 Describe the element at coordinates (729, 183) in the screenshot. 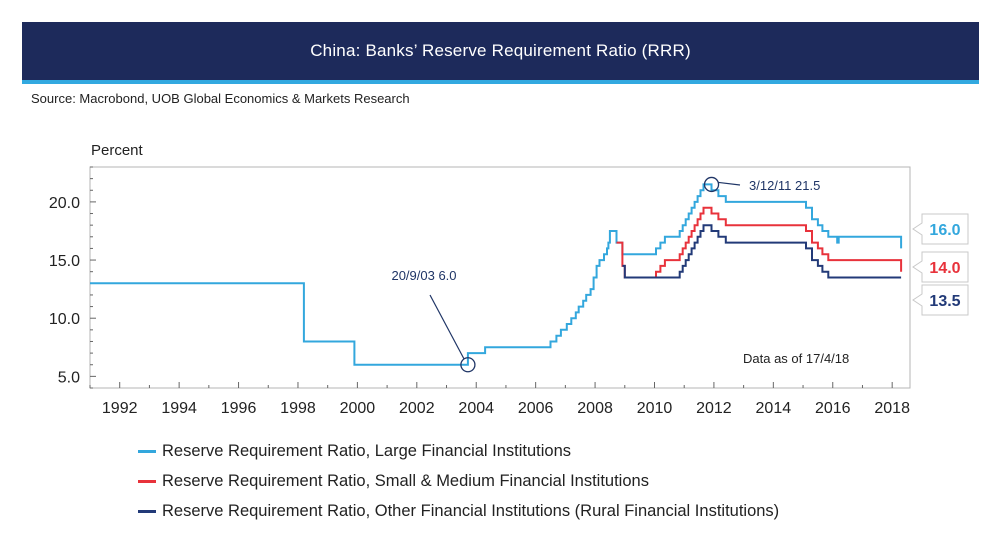

I see `annotation-leader-2011` at that location.